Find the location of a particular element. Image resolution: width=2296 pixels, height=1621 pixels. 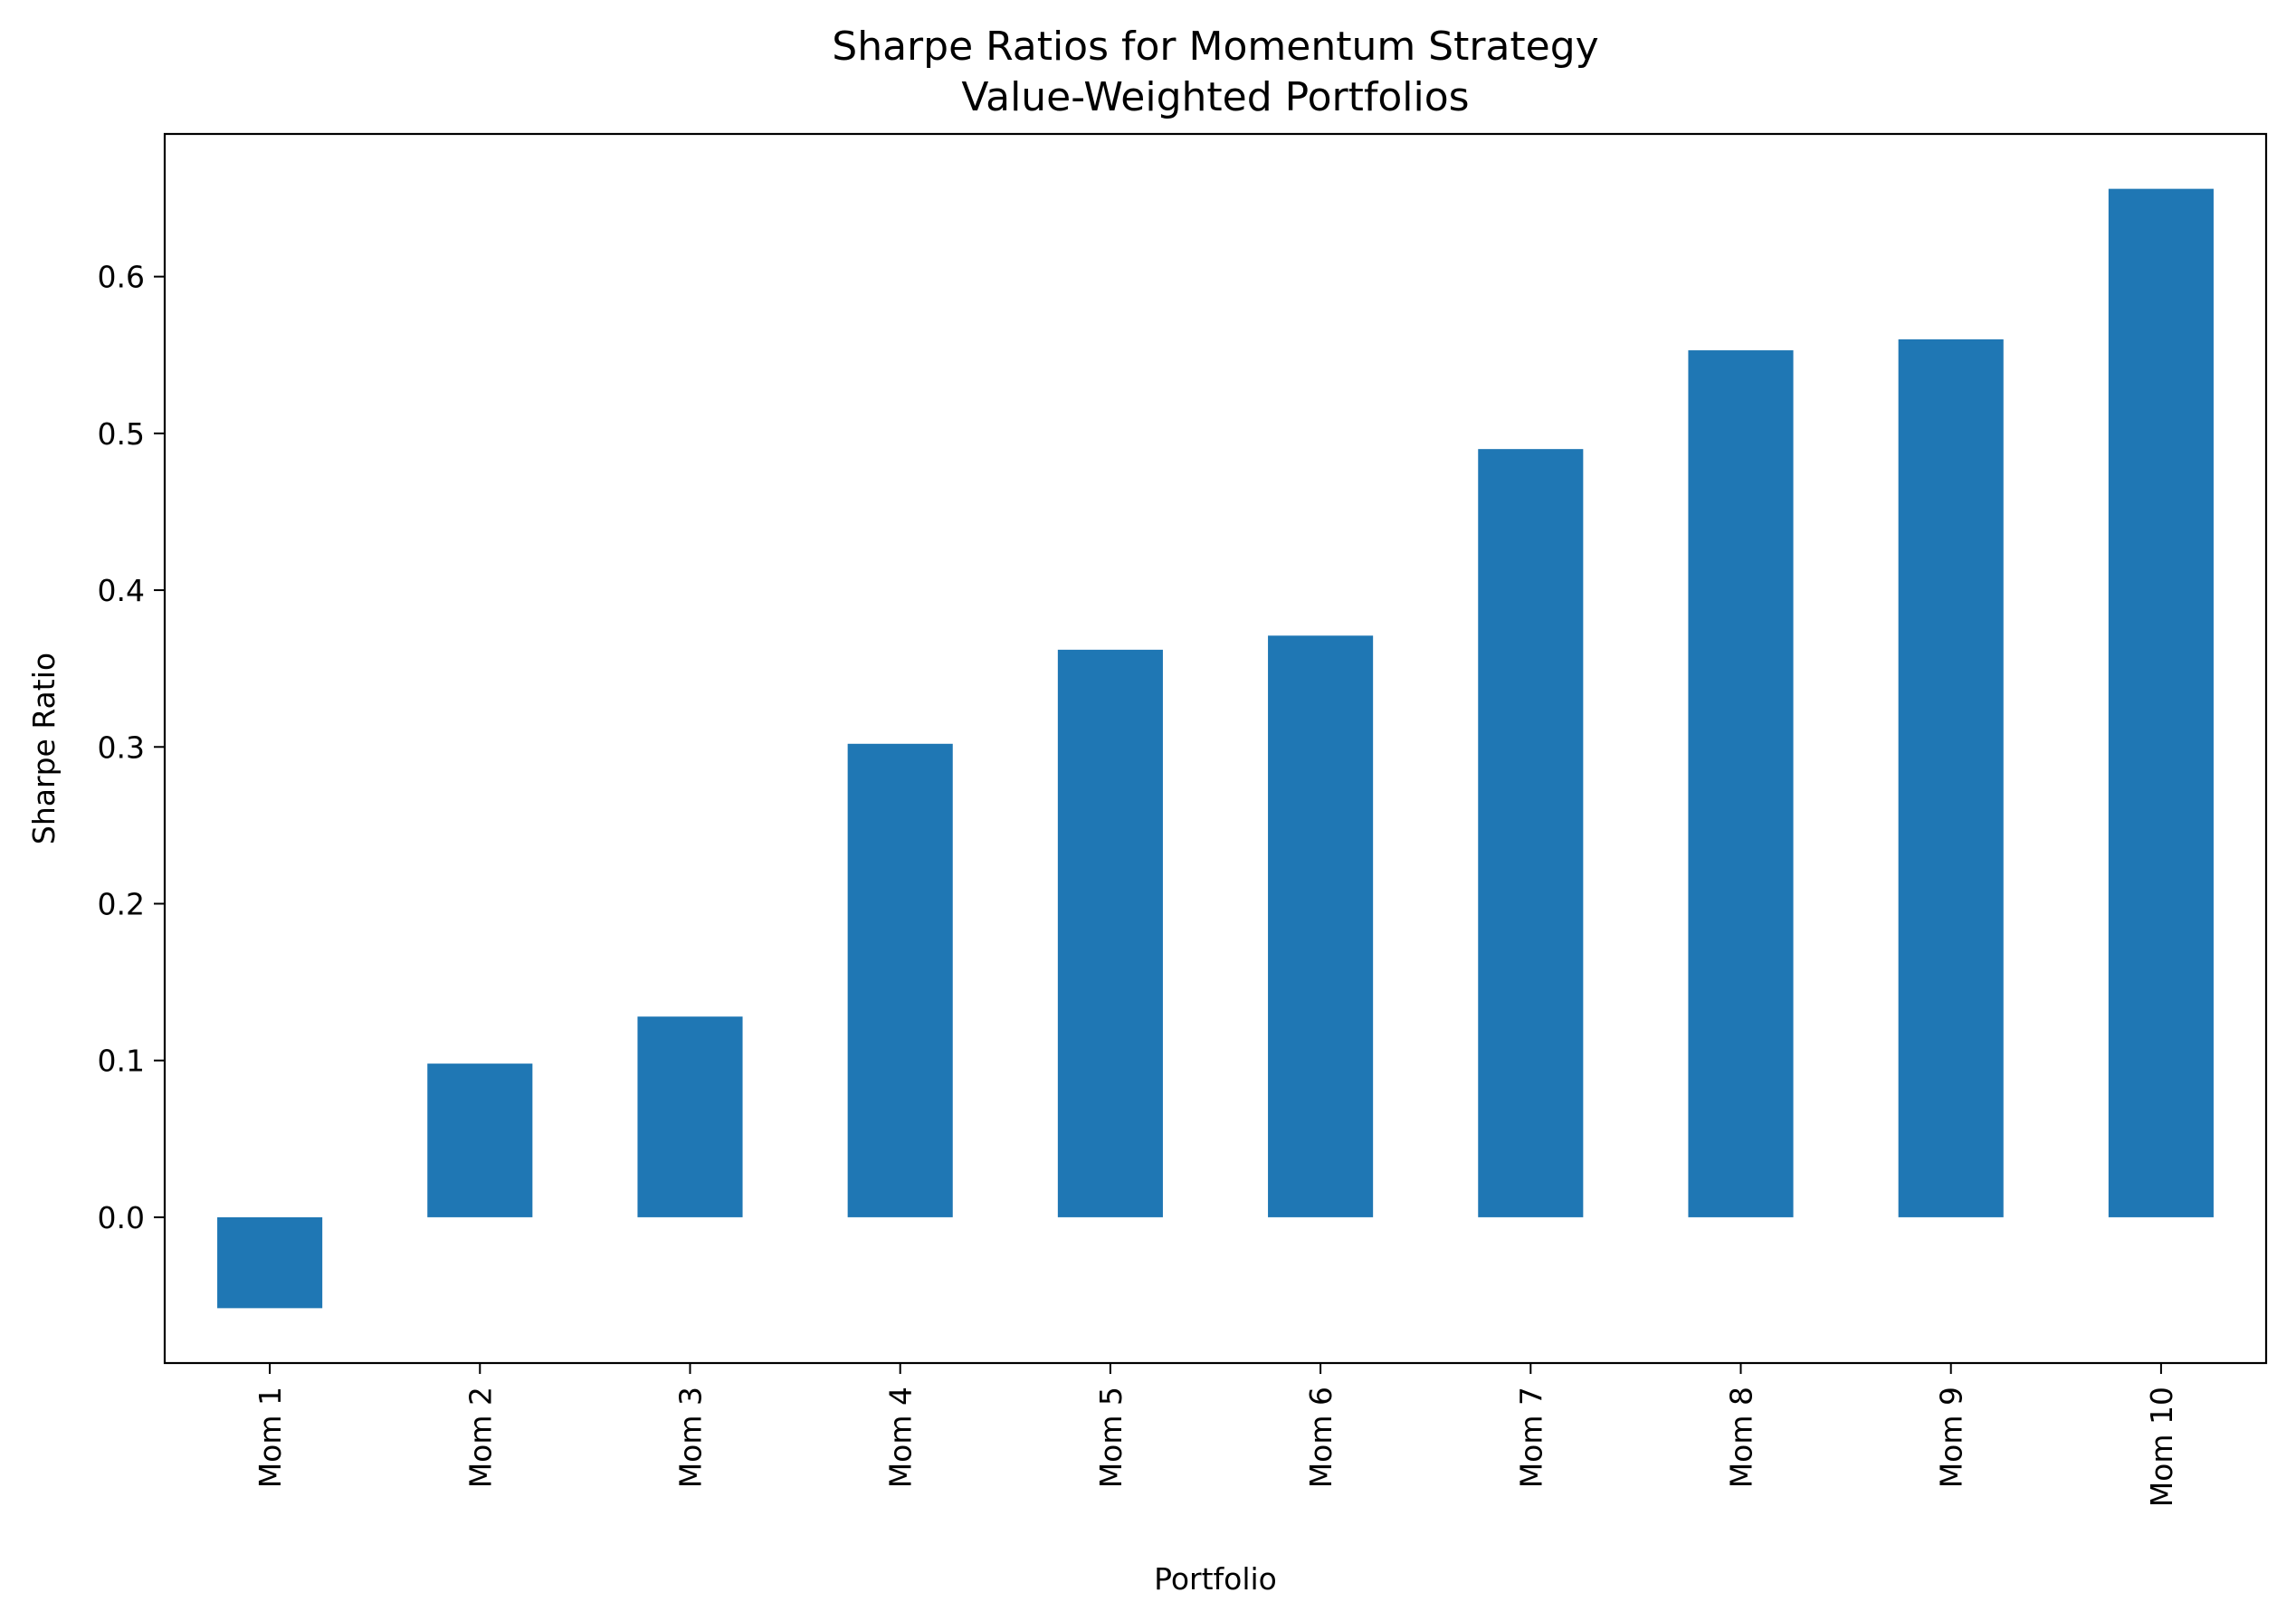

y-tick-label: 0.0 is located at coordinates (121, 1218).